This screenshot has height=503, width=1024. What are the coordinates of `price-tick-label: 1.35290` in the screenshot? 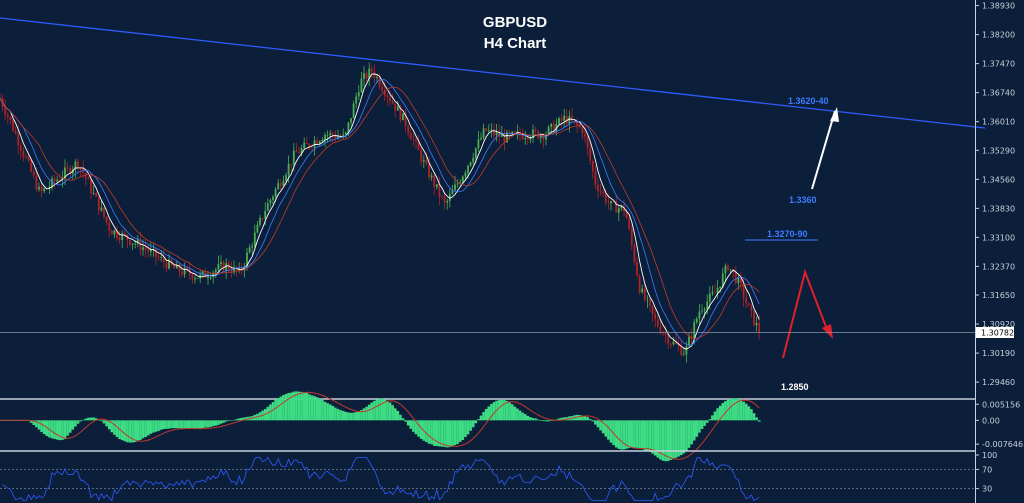 It's located at (998, 150).